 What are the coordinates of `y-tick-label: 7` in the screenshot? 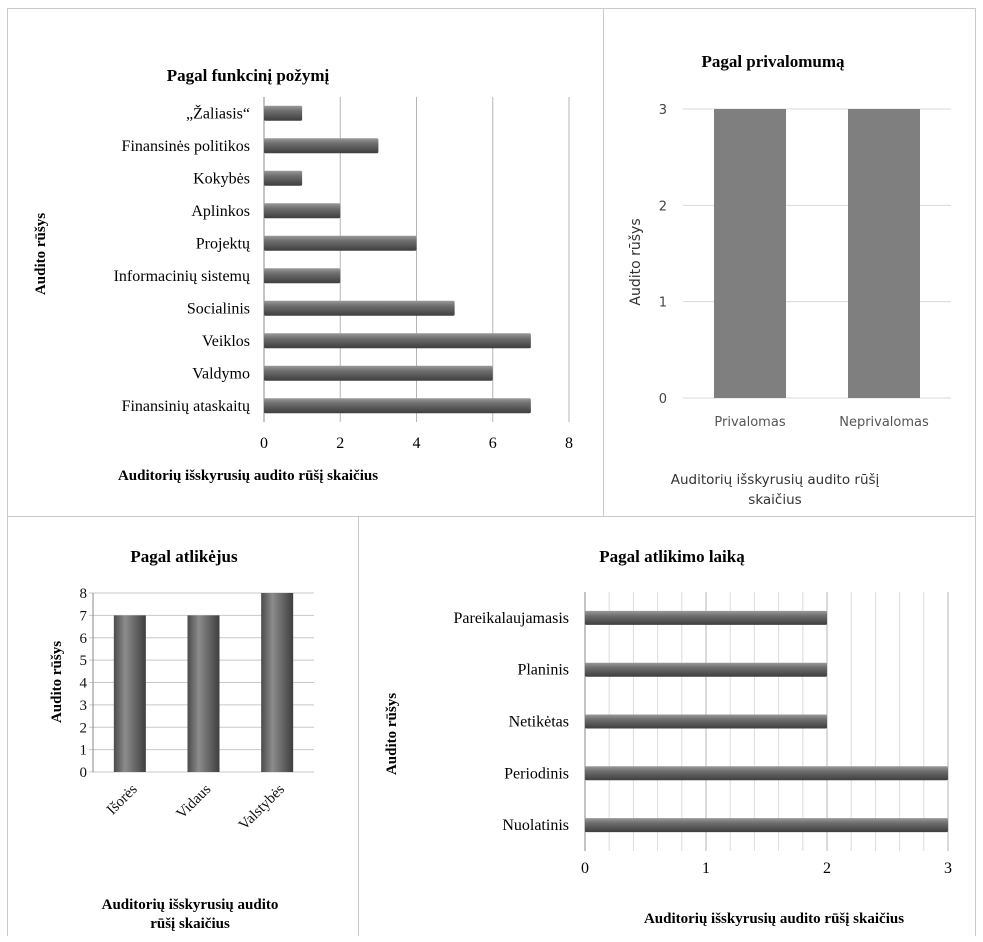 It's located at (84, 616).